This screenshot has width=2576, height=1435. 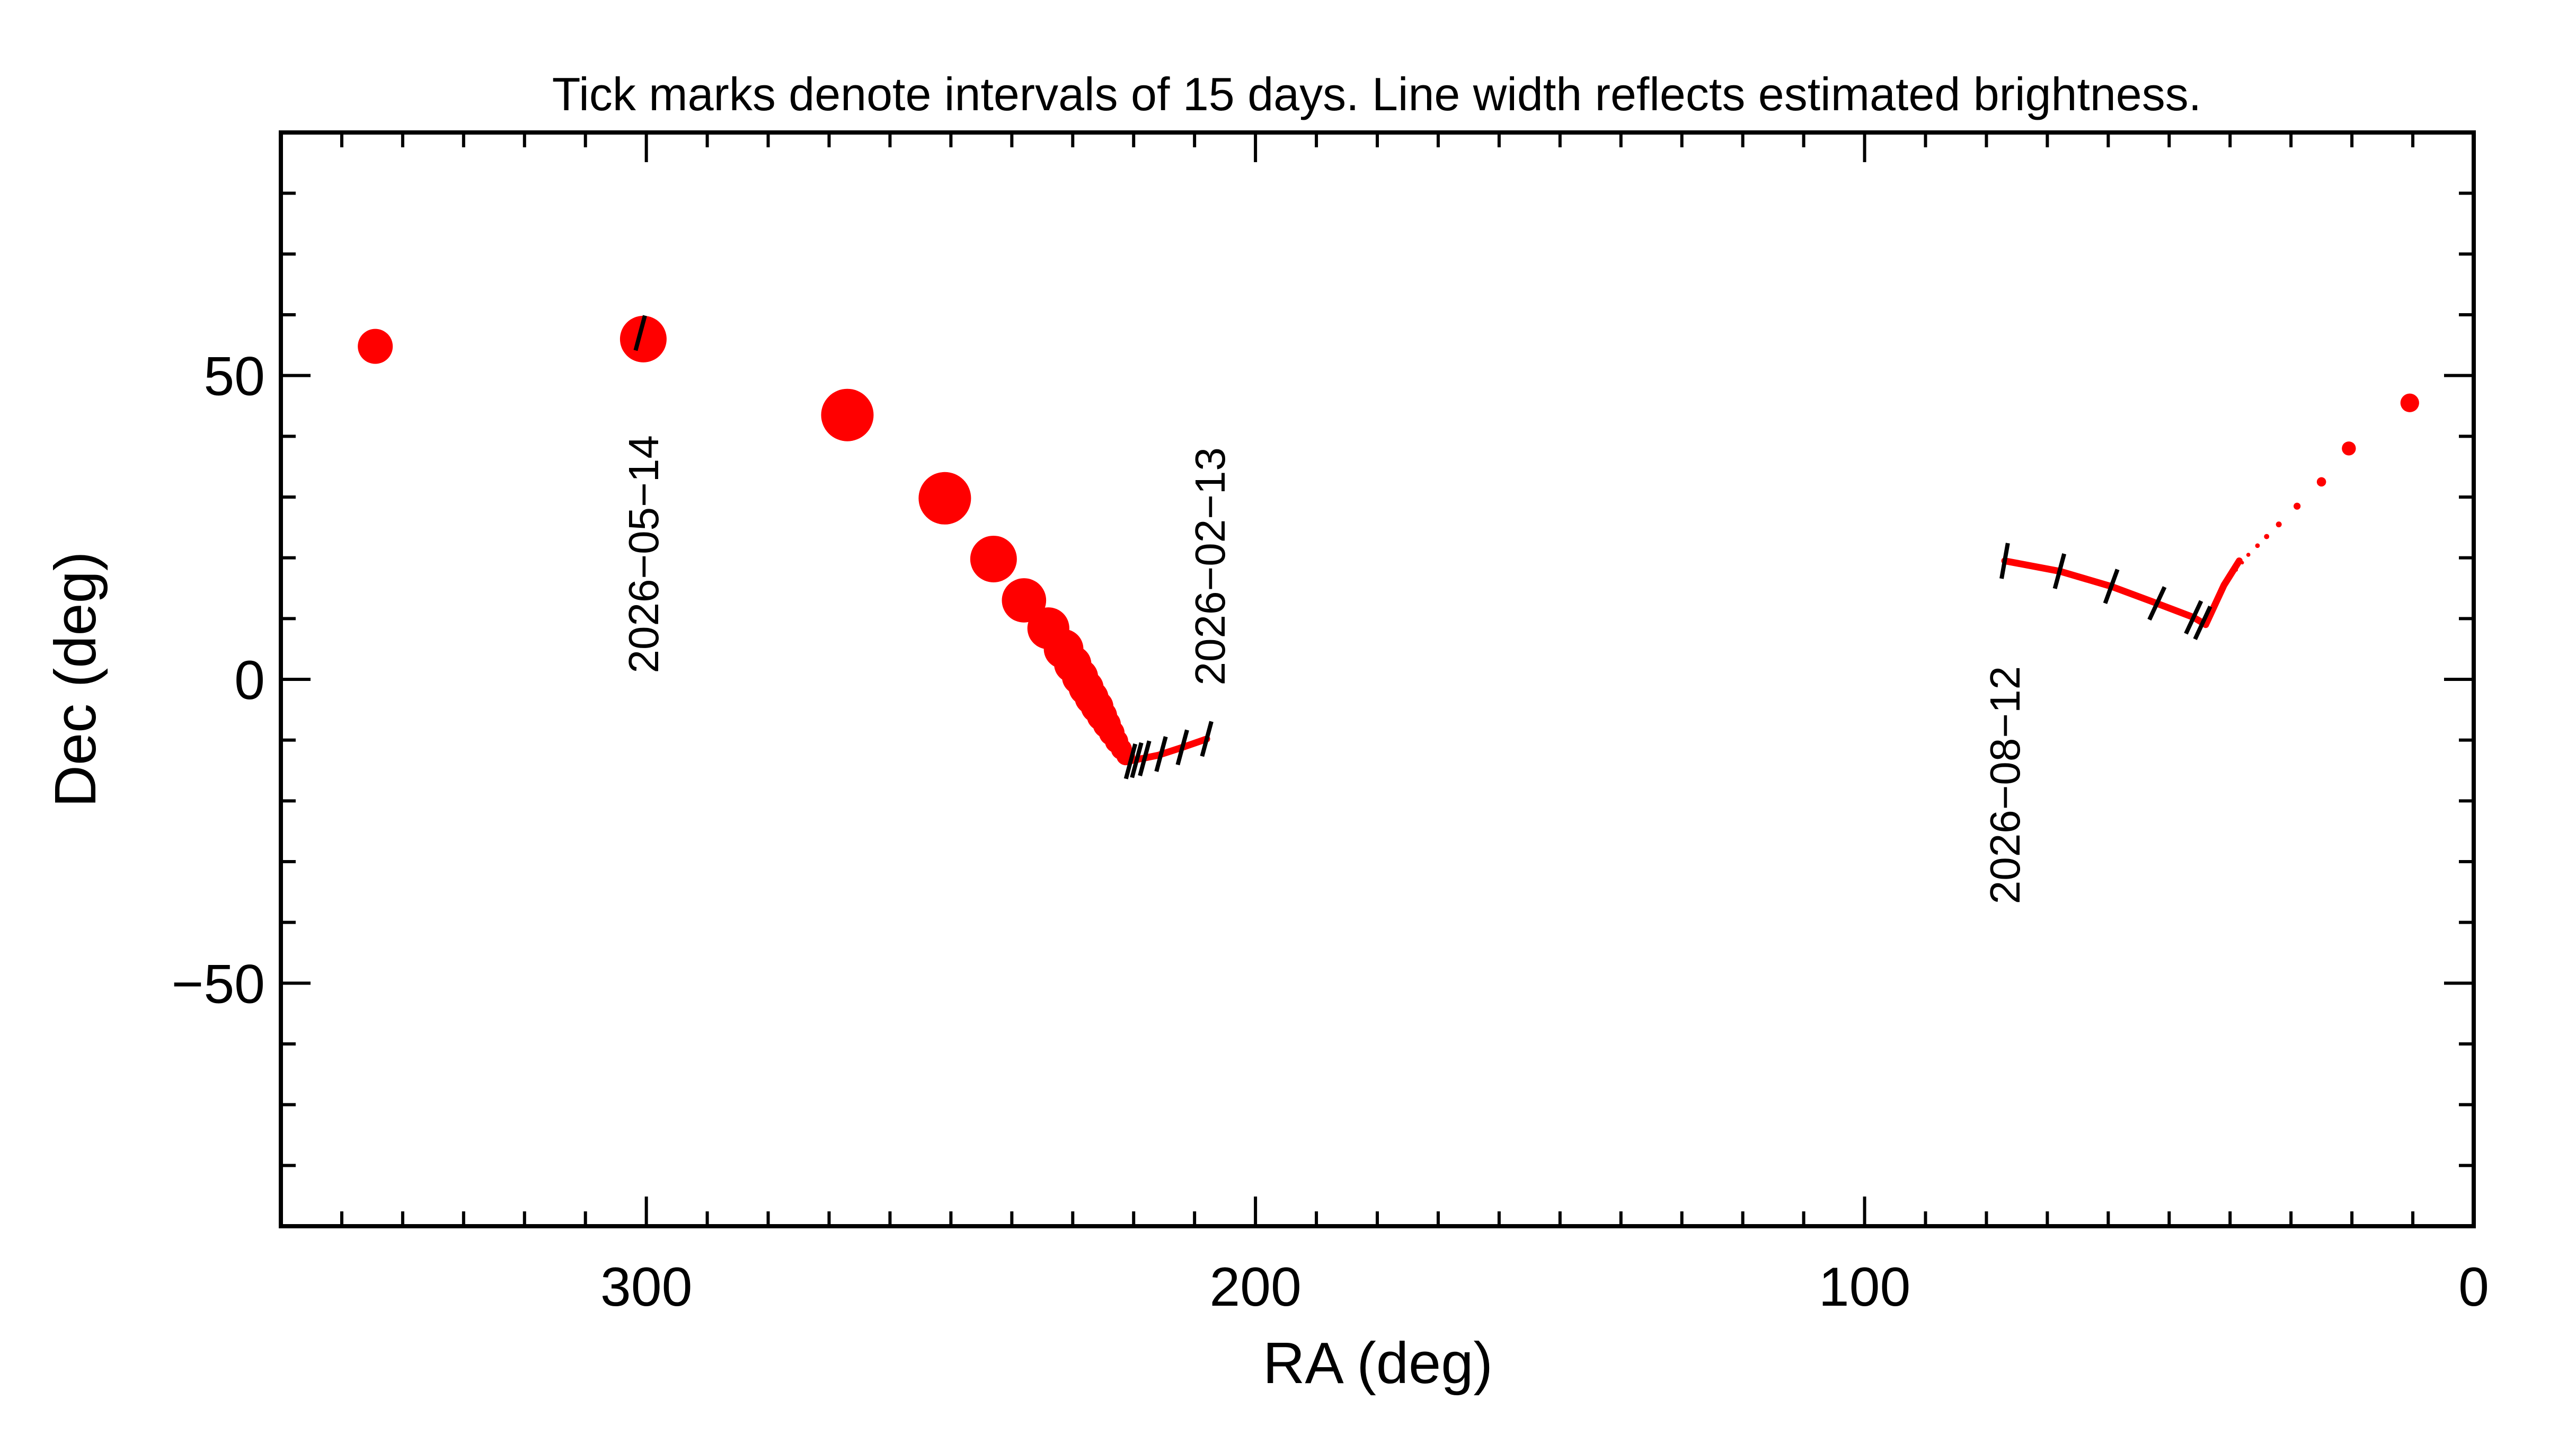 What do you see at coordinates (218, 984) in the screenshot?
I see `y-tick-label: −50` at bounding box center [218, 984].